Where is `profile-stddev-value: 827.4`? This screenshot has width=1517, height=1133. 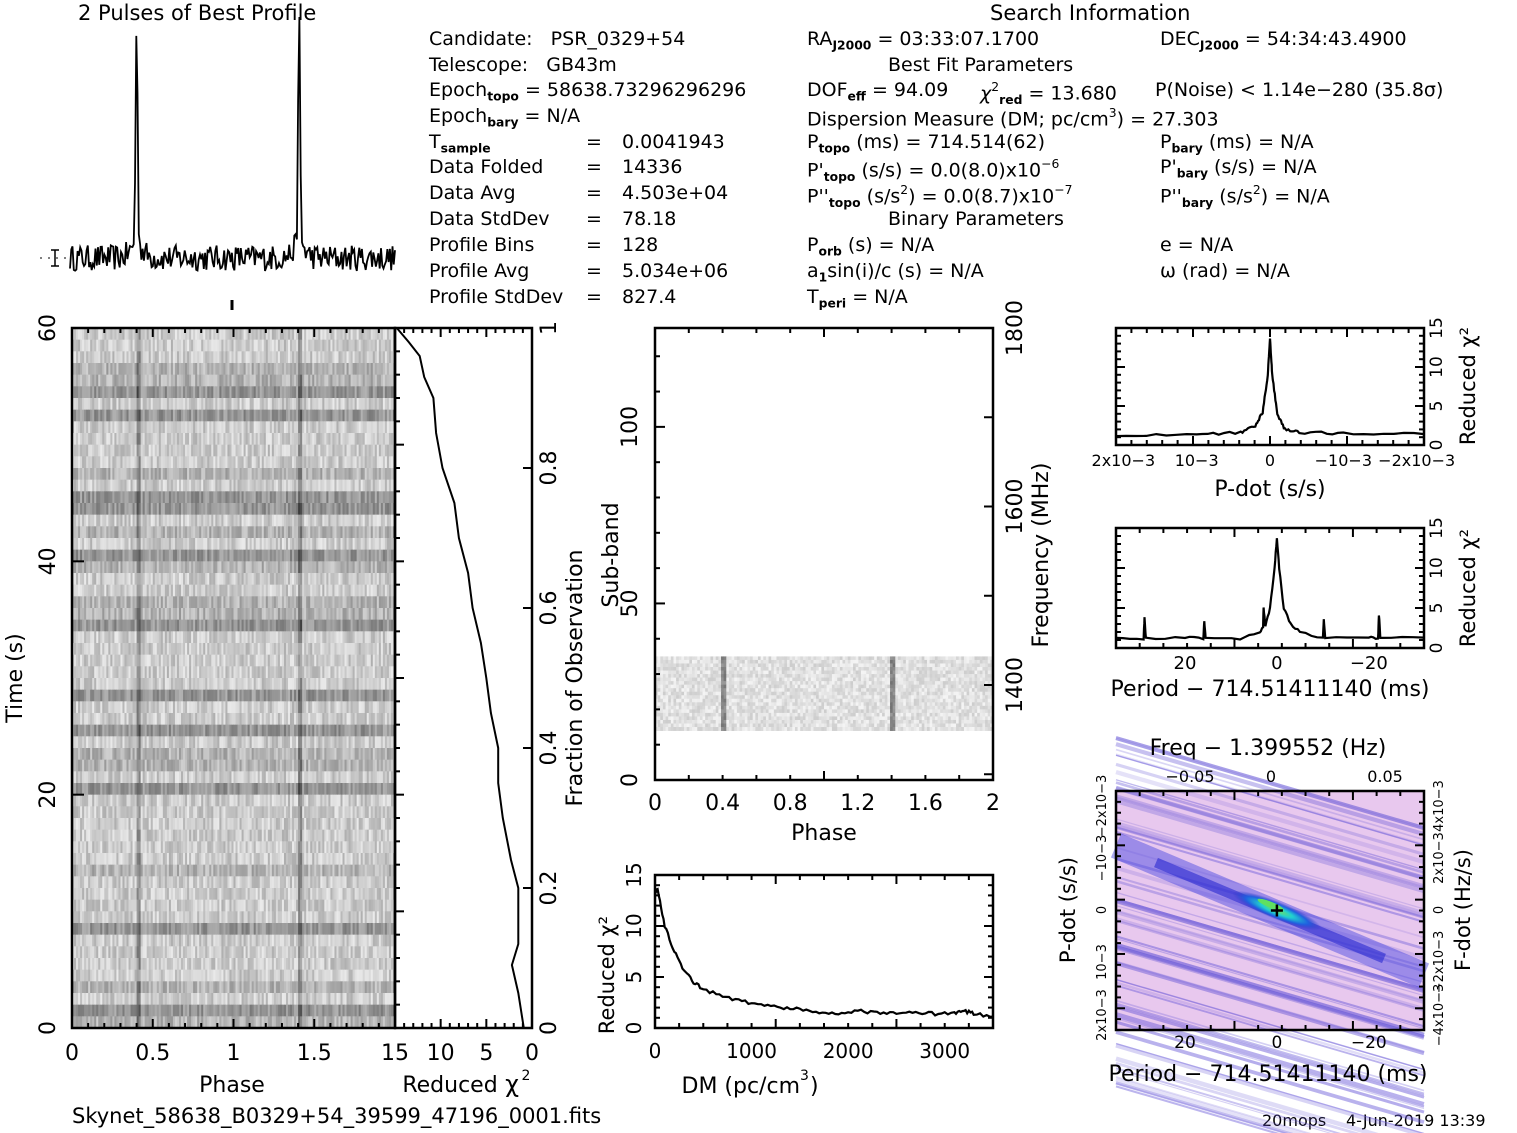 profile-stddev-value: 827.4 is located at coordinates (649, 297).